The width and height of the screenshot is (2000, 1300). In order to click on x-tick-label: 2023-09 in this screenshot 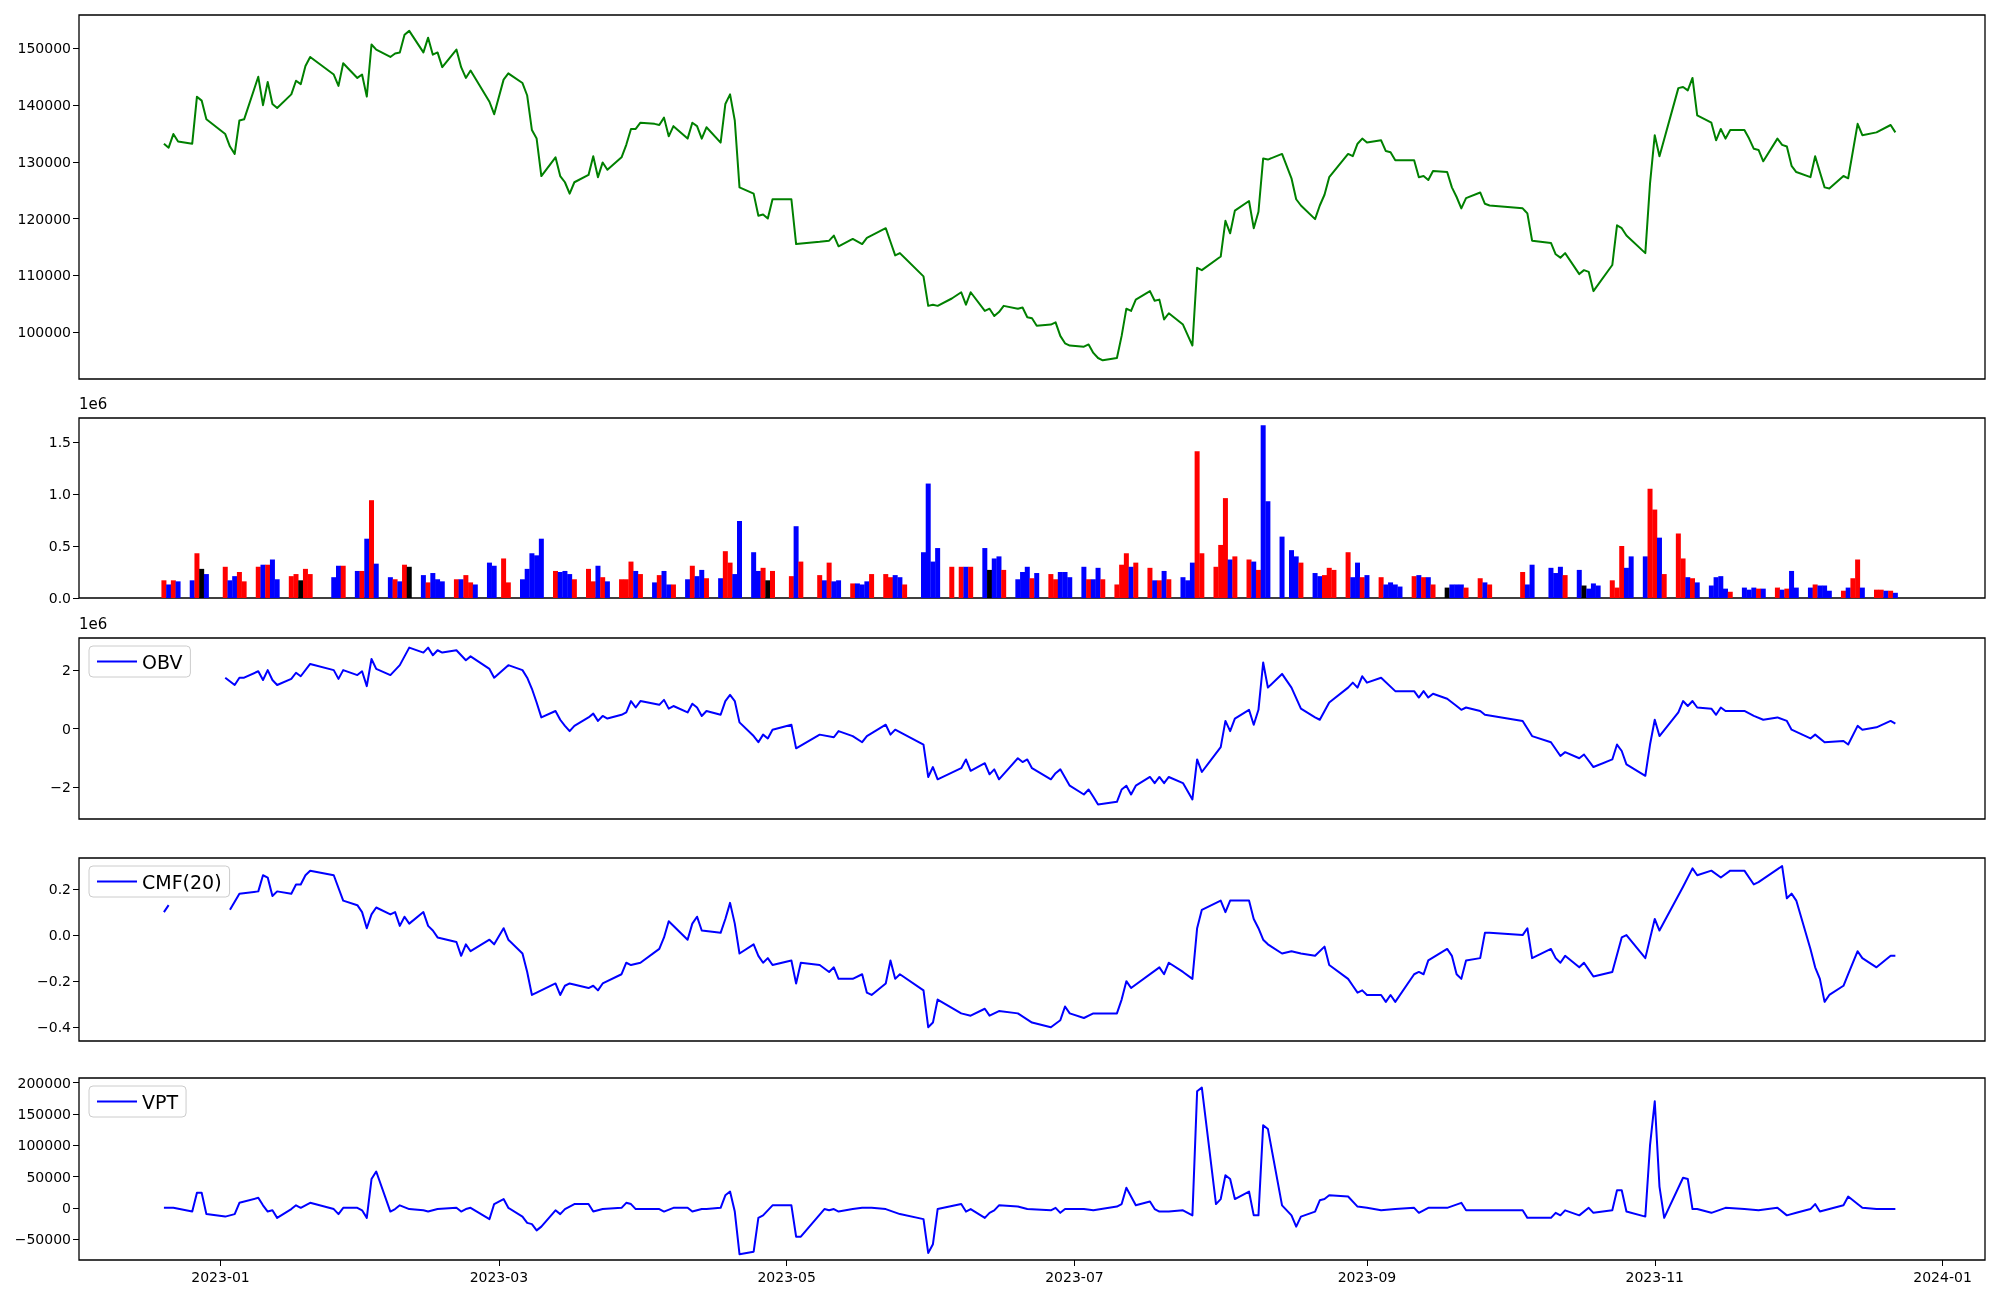, I will do `click(1367, 1277)`.